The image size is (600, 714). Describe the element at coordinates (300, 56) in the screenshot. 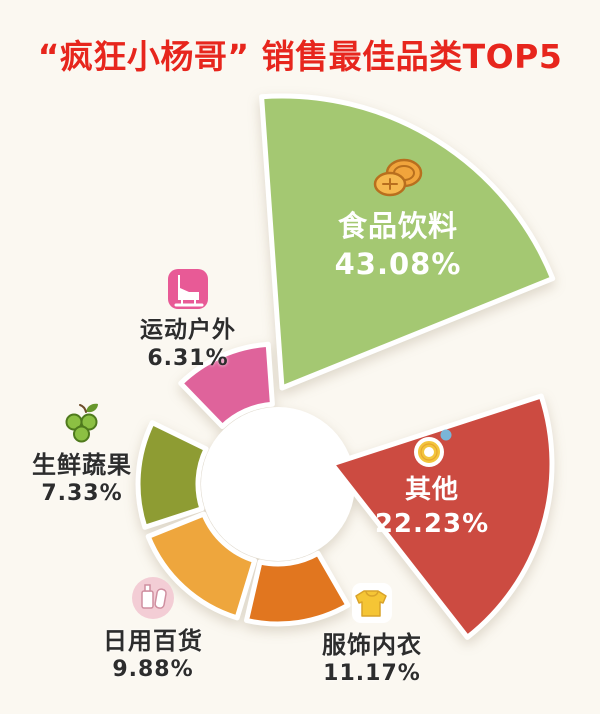

I see `page-title: “疯狂小杨哥” 销售最佳品类TOP5` at that location.